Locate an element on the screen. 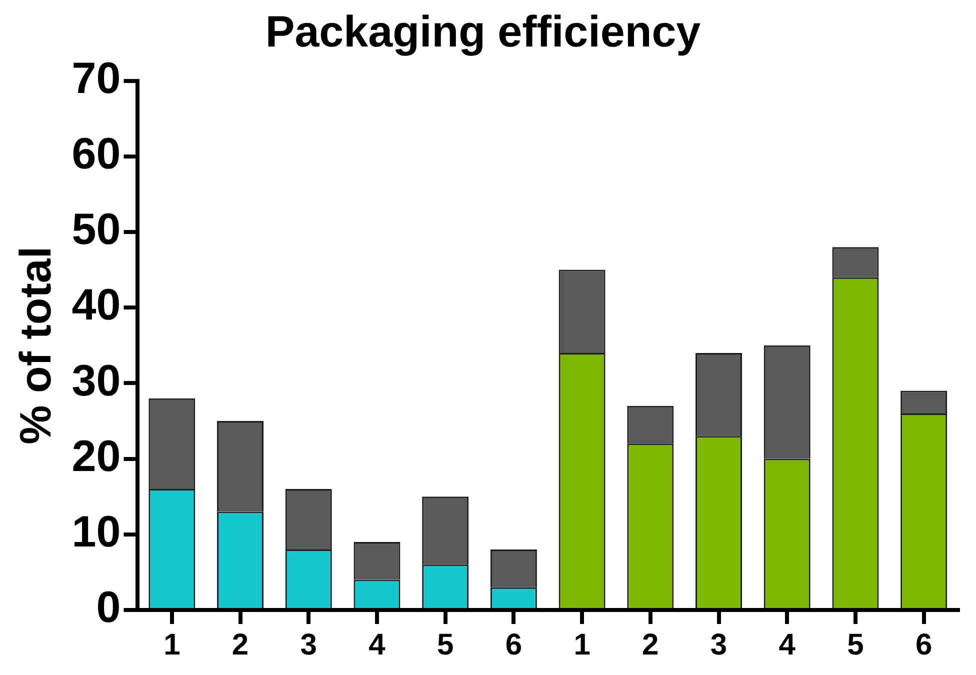 Image resolution: width=976 pixels, height=675 pixels. y-tick-label: 20 is located at coordinates (96, 456).